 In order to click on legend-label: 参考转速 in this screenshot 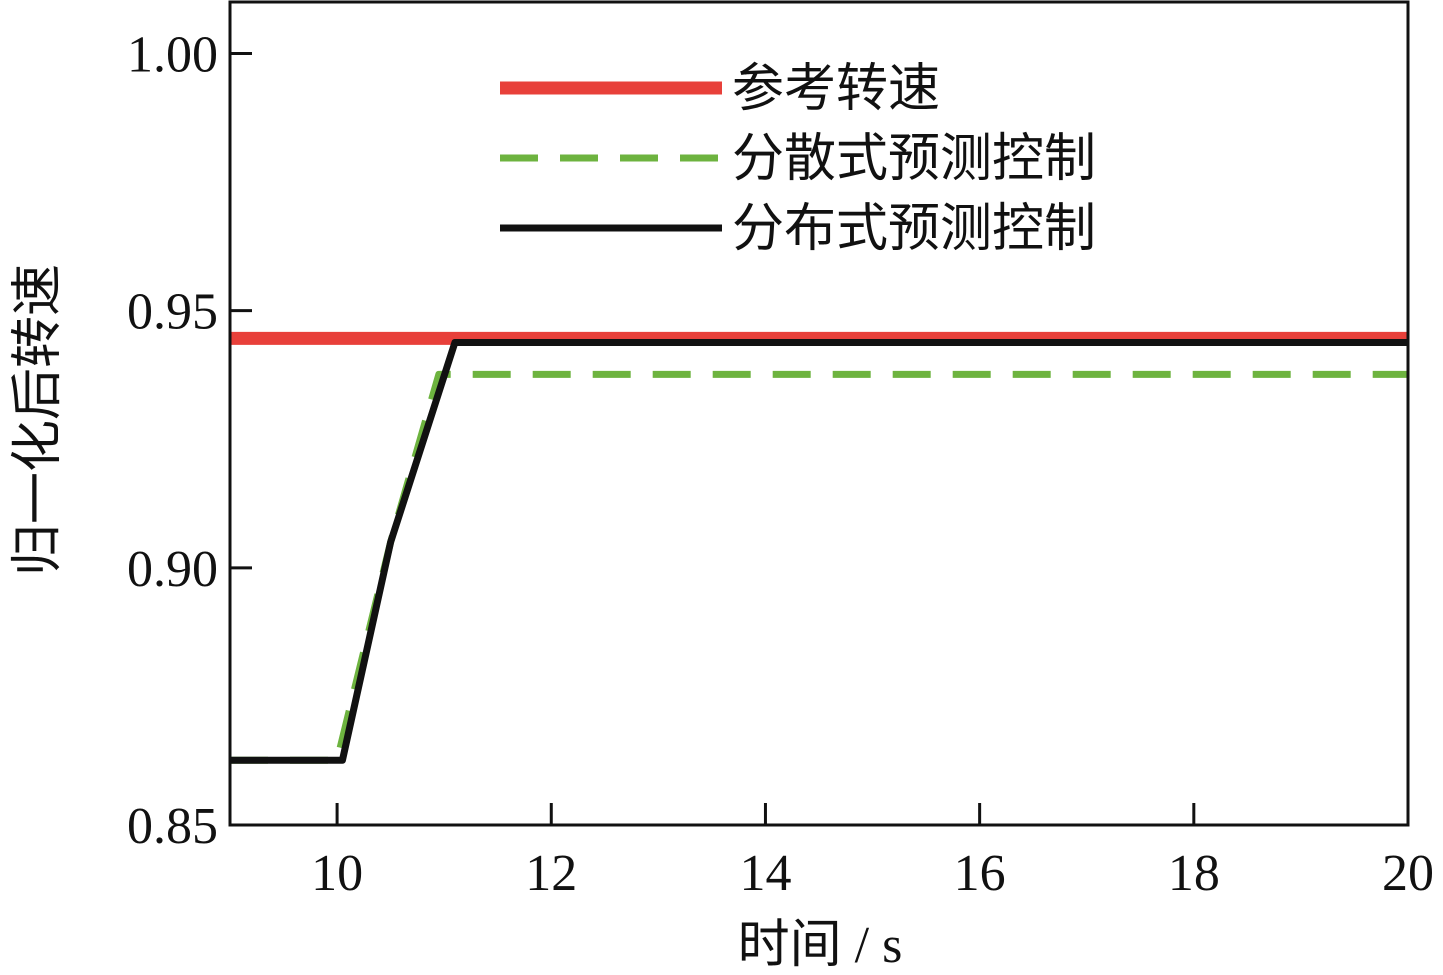, I will do `click(836, 89)`.